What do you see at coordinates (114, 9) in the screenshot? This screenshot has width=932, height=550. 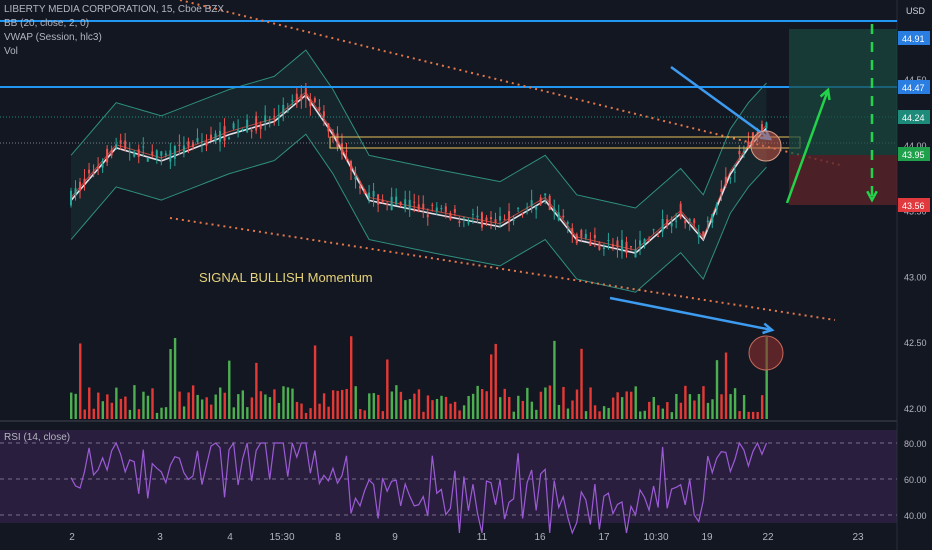 I see `chart-title: LIBERTY MEDIA CORPORATION, 15, Cboe BZX` at bounding box center [114, 9].